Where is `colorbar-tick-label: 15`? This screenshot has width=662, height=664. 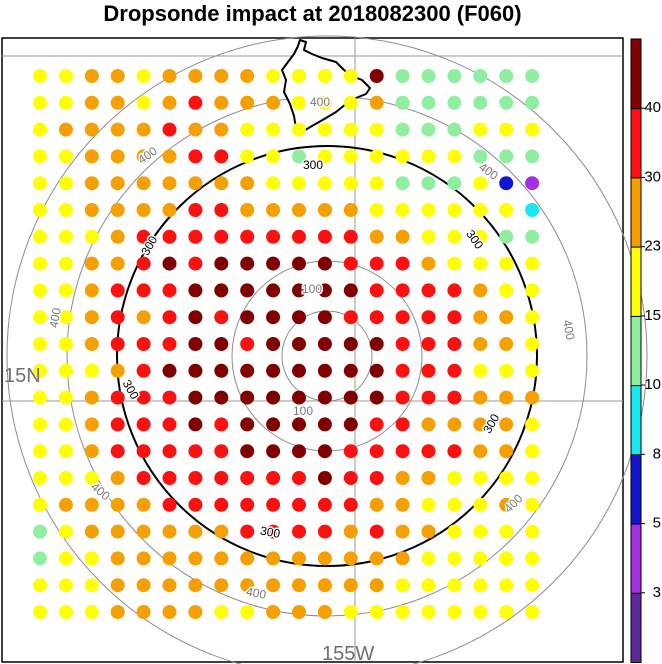
colorbar-tick-label: 15 is located at coordinates (652, 315).